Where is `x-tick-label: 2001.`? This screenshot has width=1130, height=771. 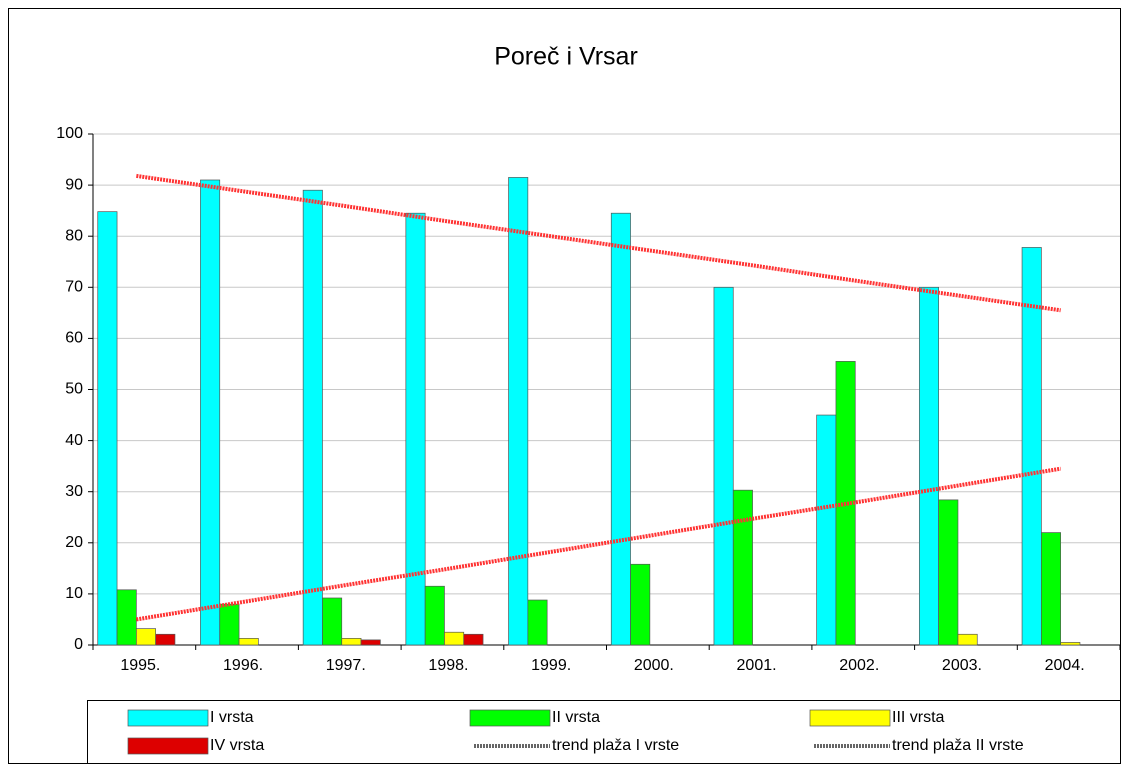
x-tick-label: 2001. is located at coordinates (757, 665).